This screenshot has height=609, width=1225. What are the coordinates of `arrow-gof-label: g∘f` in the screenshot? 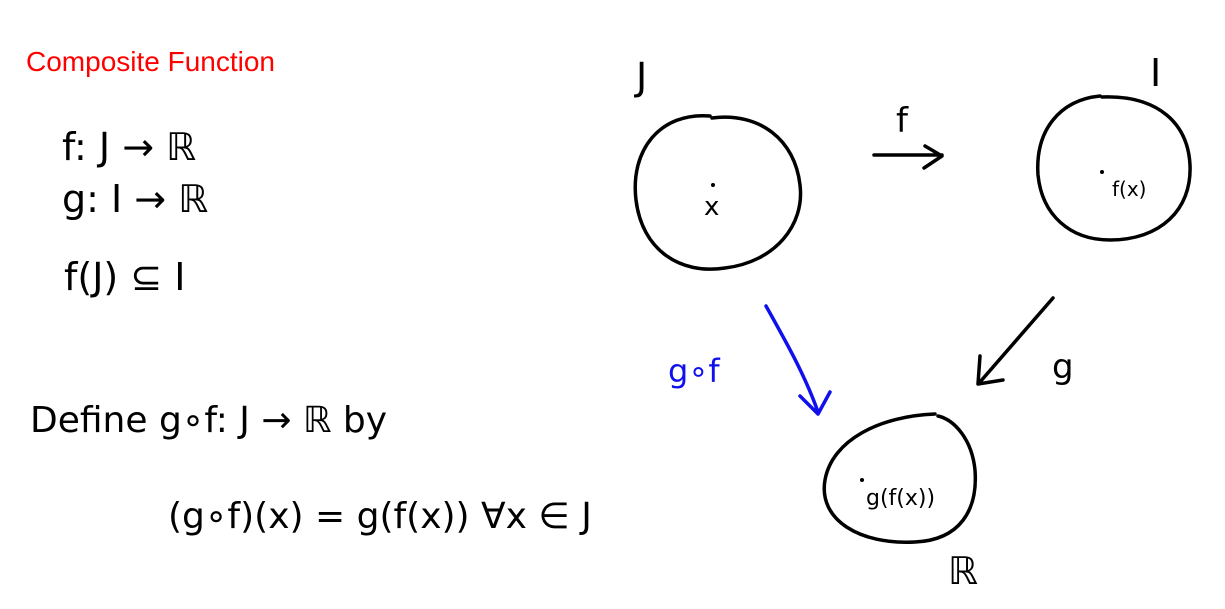 It's located at (694, 371).